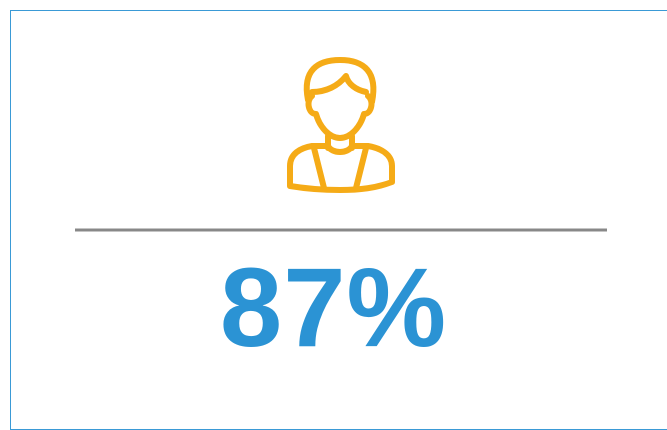 This screenshot has width=667, height=430. I want to click on fringe, so click(339, 84).